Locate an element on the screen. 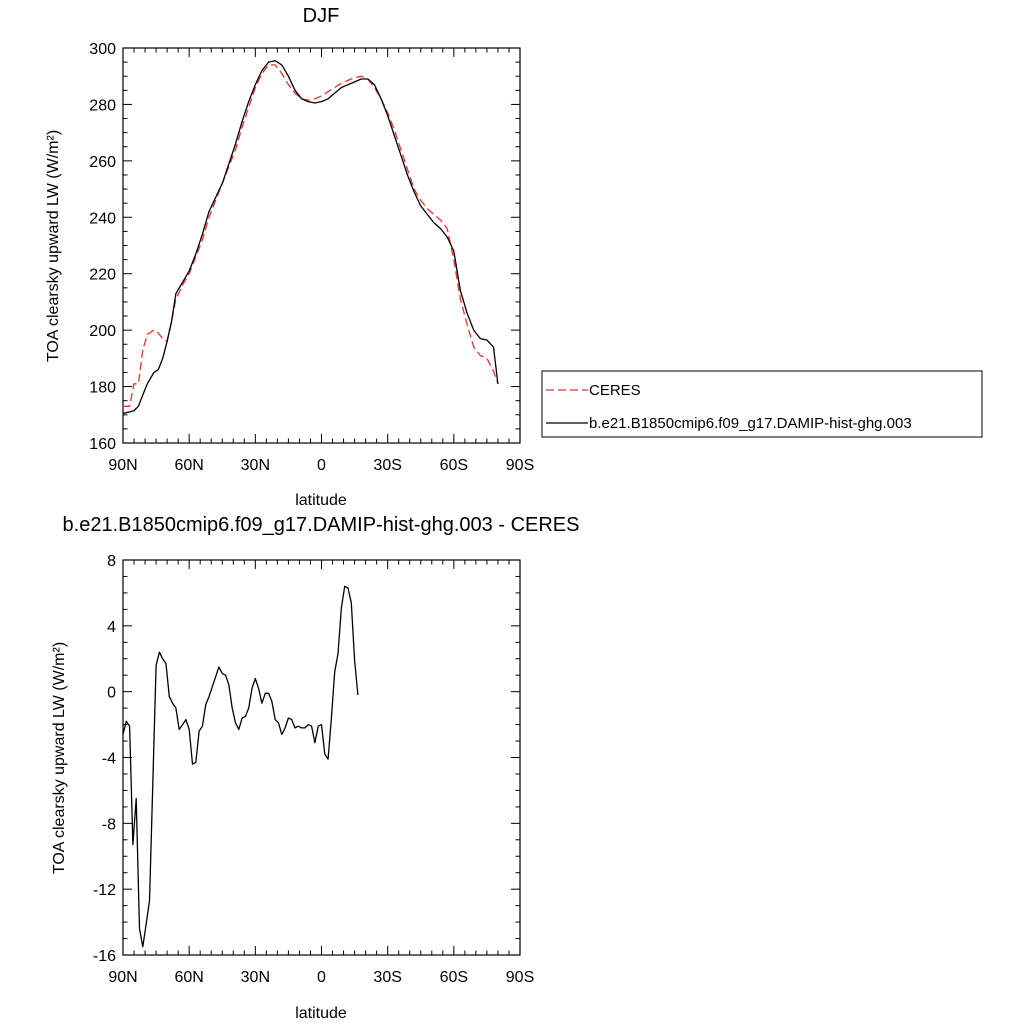 This screenshot has width=1024, height=1024. legend-box is located at coordinates (762, 404).